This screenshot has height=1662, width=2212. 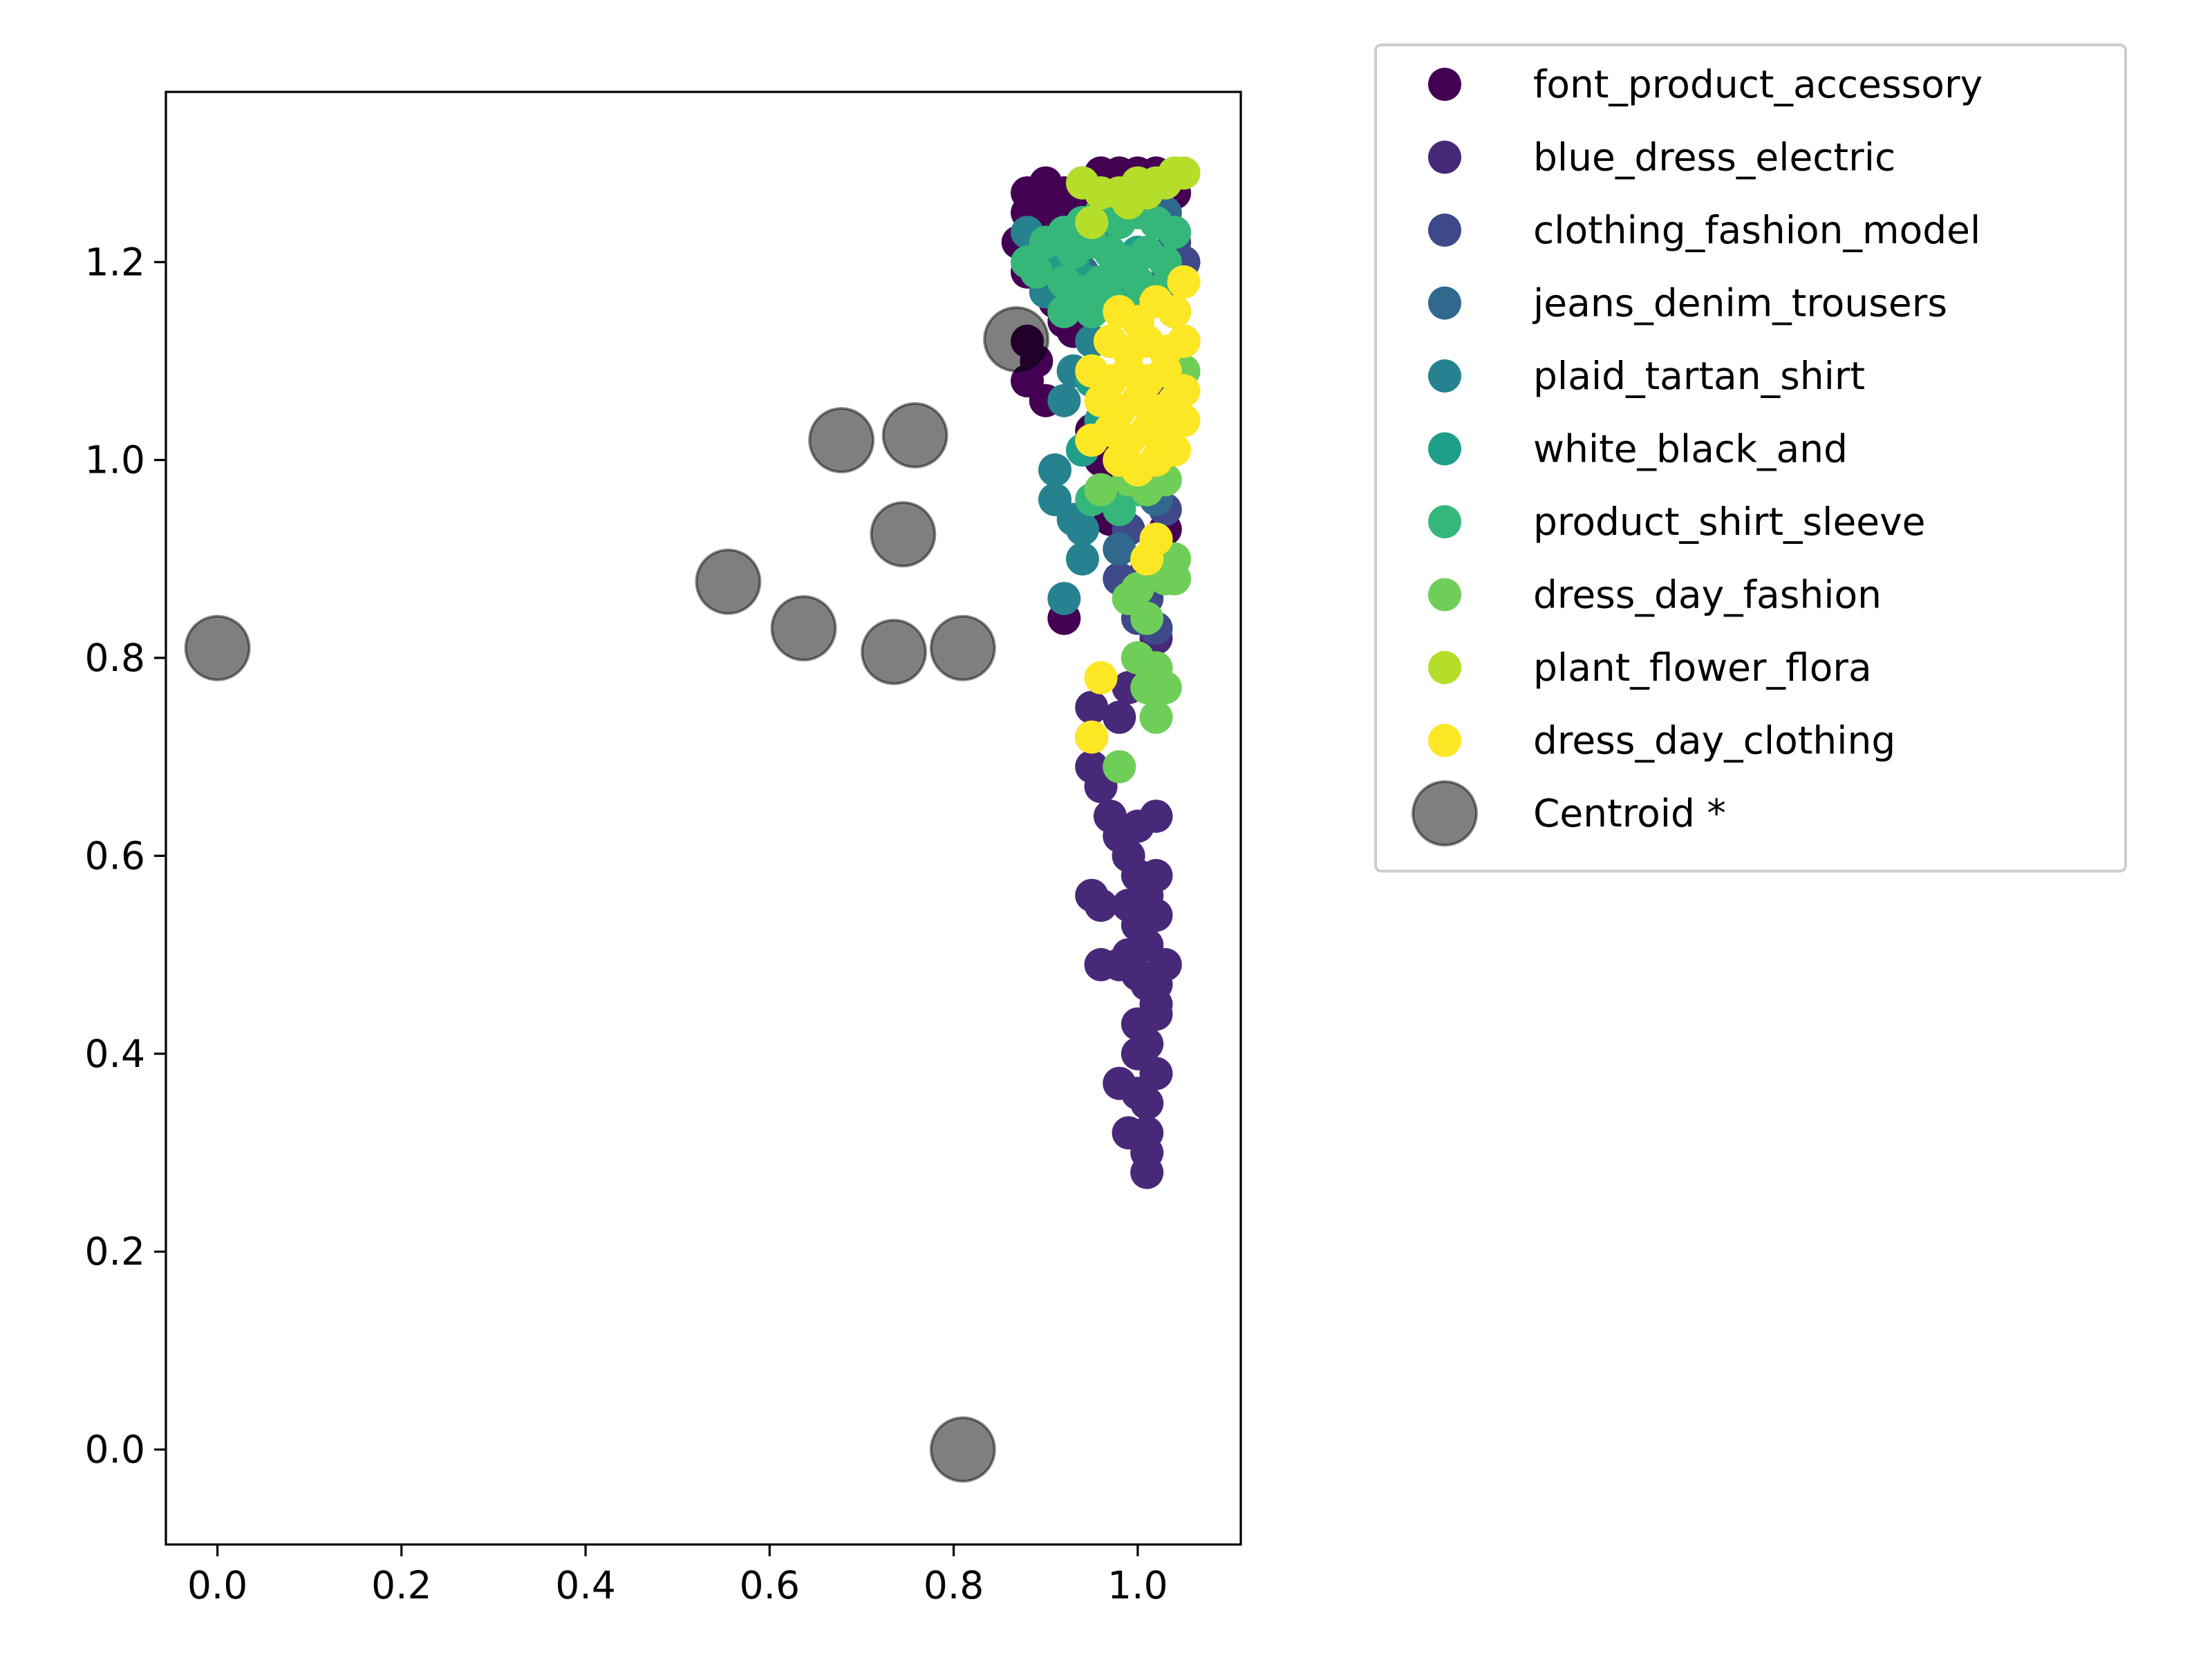 What do you see at coordinates (1729, 522) in the screenshot?
I see `legend-label: product_shirt_sleeve` at bounding box center [1729, 522].